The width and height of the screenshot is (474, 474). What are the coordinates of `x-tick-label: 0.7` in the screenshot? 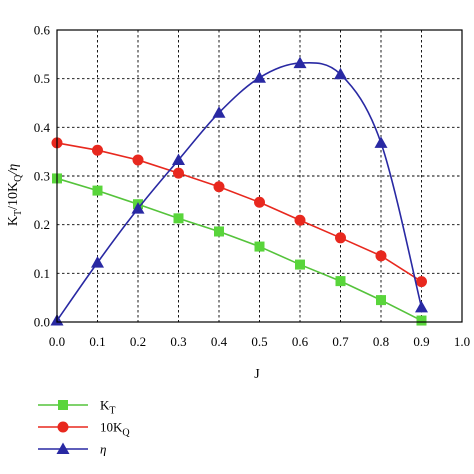 It's located at (340, 341).